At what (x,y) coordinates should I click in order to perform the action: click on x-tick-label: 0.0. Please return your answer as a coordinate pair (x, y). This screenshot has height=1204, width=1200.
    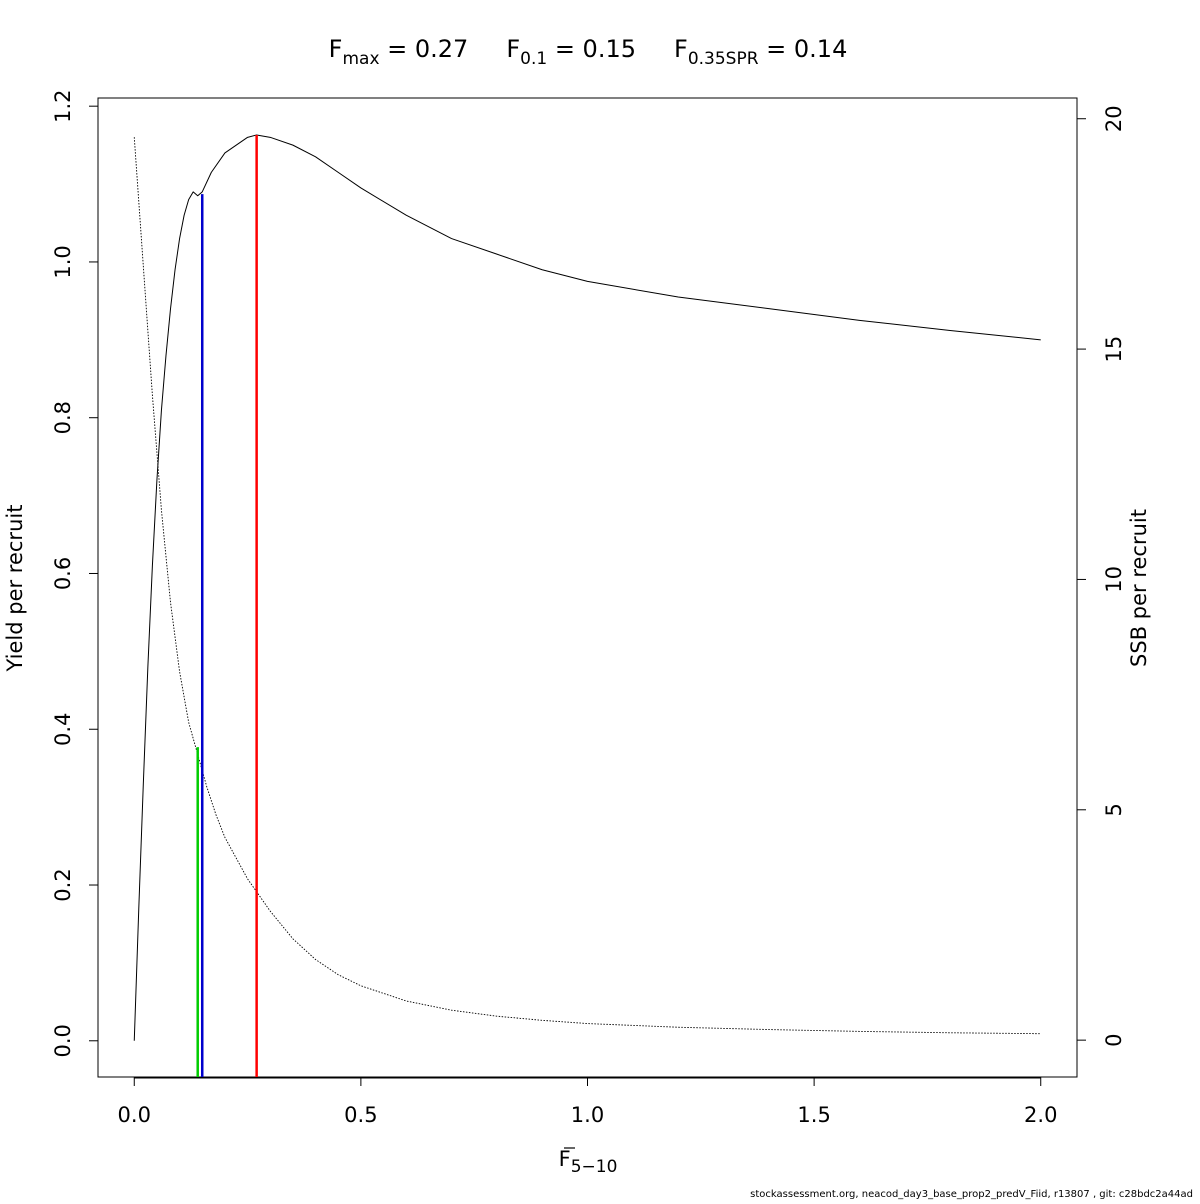
    Looking at the image, I should click on (134, 1115).